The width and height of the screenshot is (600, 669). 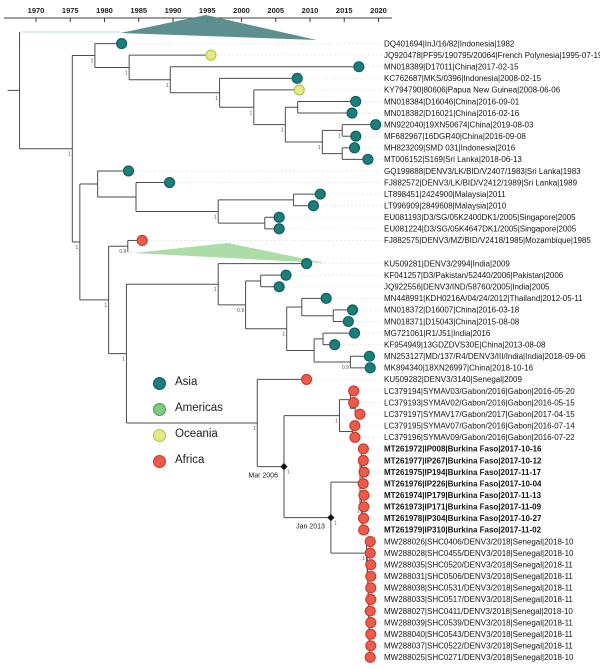 I want to click on legend-item-oceania: Oceania, so click(x=188, y=435).